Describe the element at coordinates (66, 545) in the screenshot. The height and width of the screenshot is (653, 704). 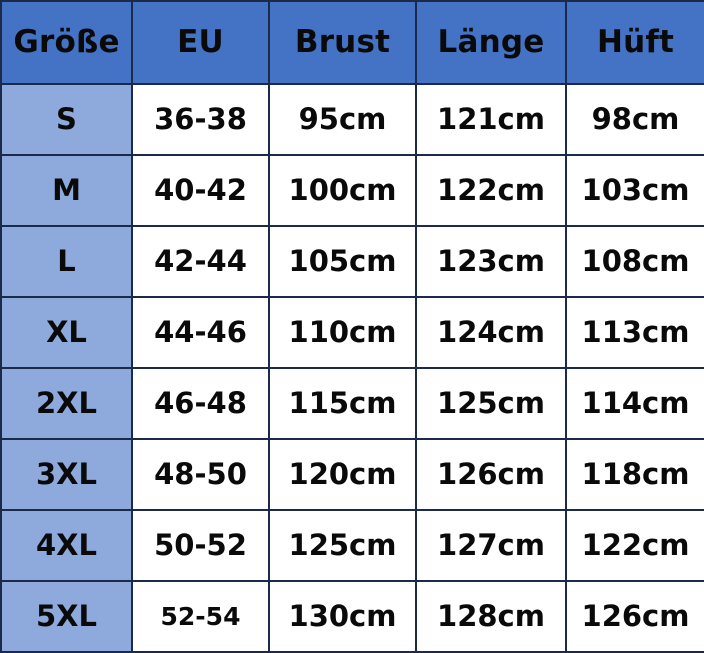
I see `size-label-cell: 4XL` at that location.